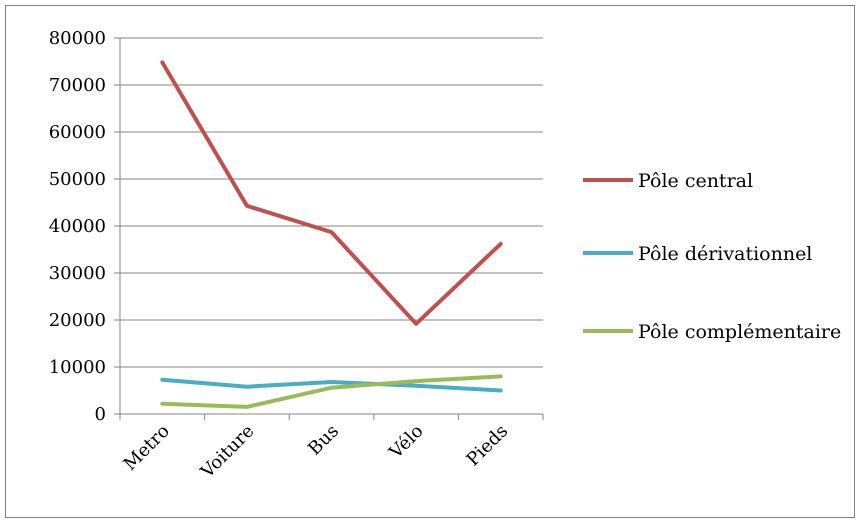  Describe the element at coordinates (77, 38) in the screenshot. I see `y-tick-label: 80000` at that location.